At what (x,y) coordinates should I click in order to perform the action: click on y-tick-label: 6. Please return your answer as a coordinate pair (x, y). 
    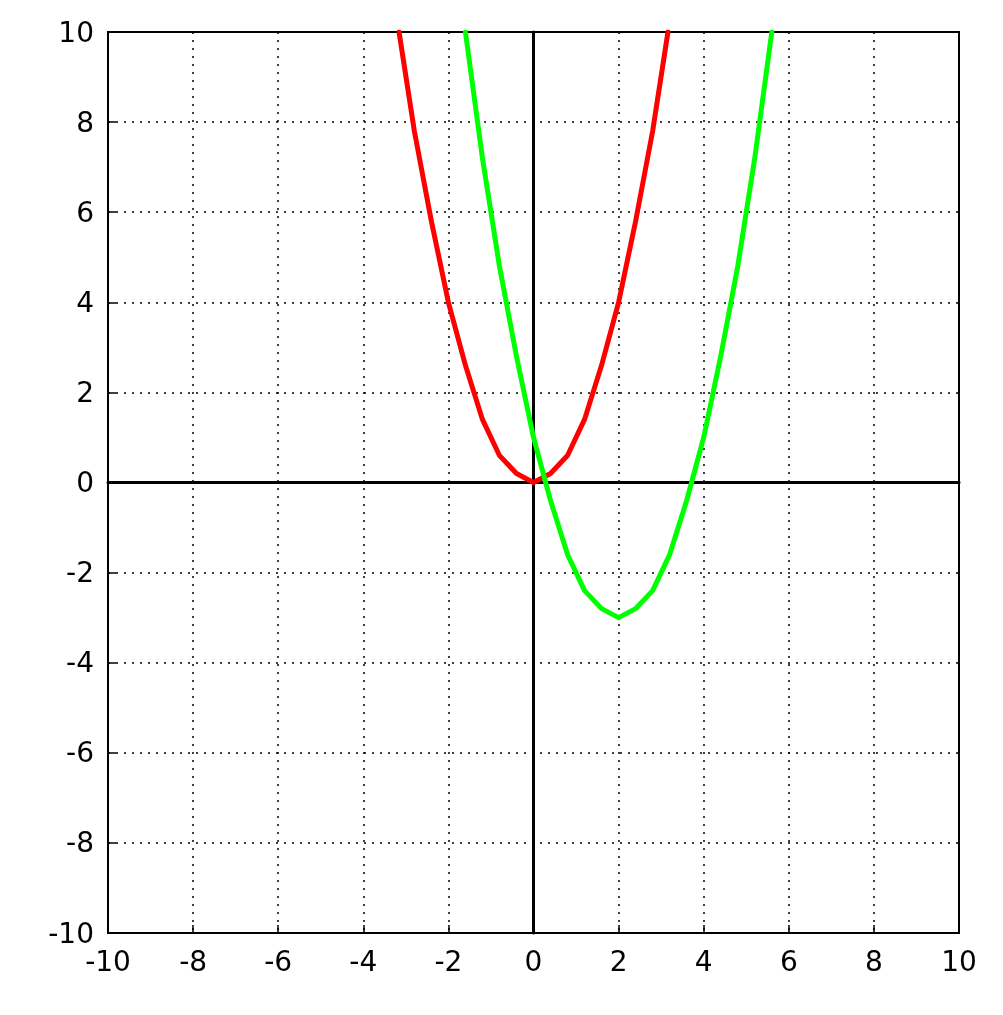
    Looking at the image, I should click on (85, 212).